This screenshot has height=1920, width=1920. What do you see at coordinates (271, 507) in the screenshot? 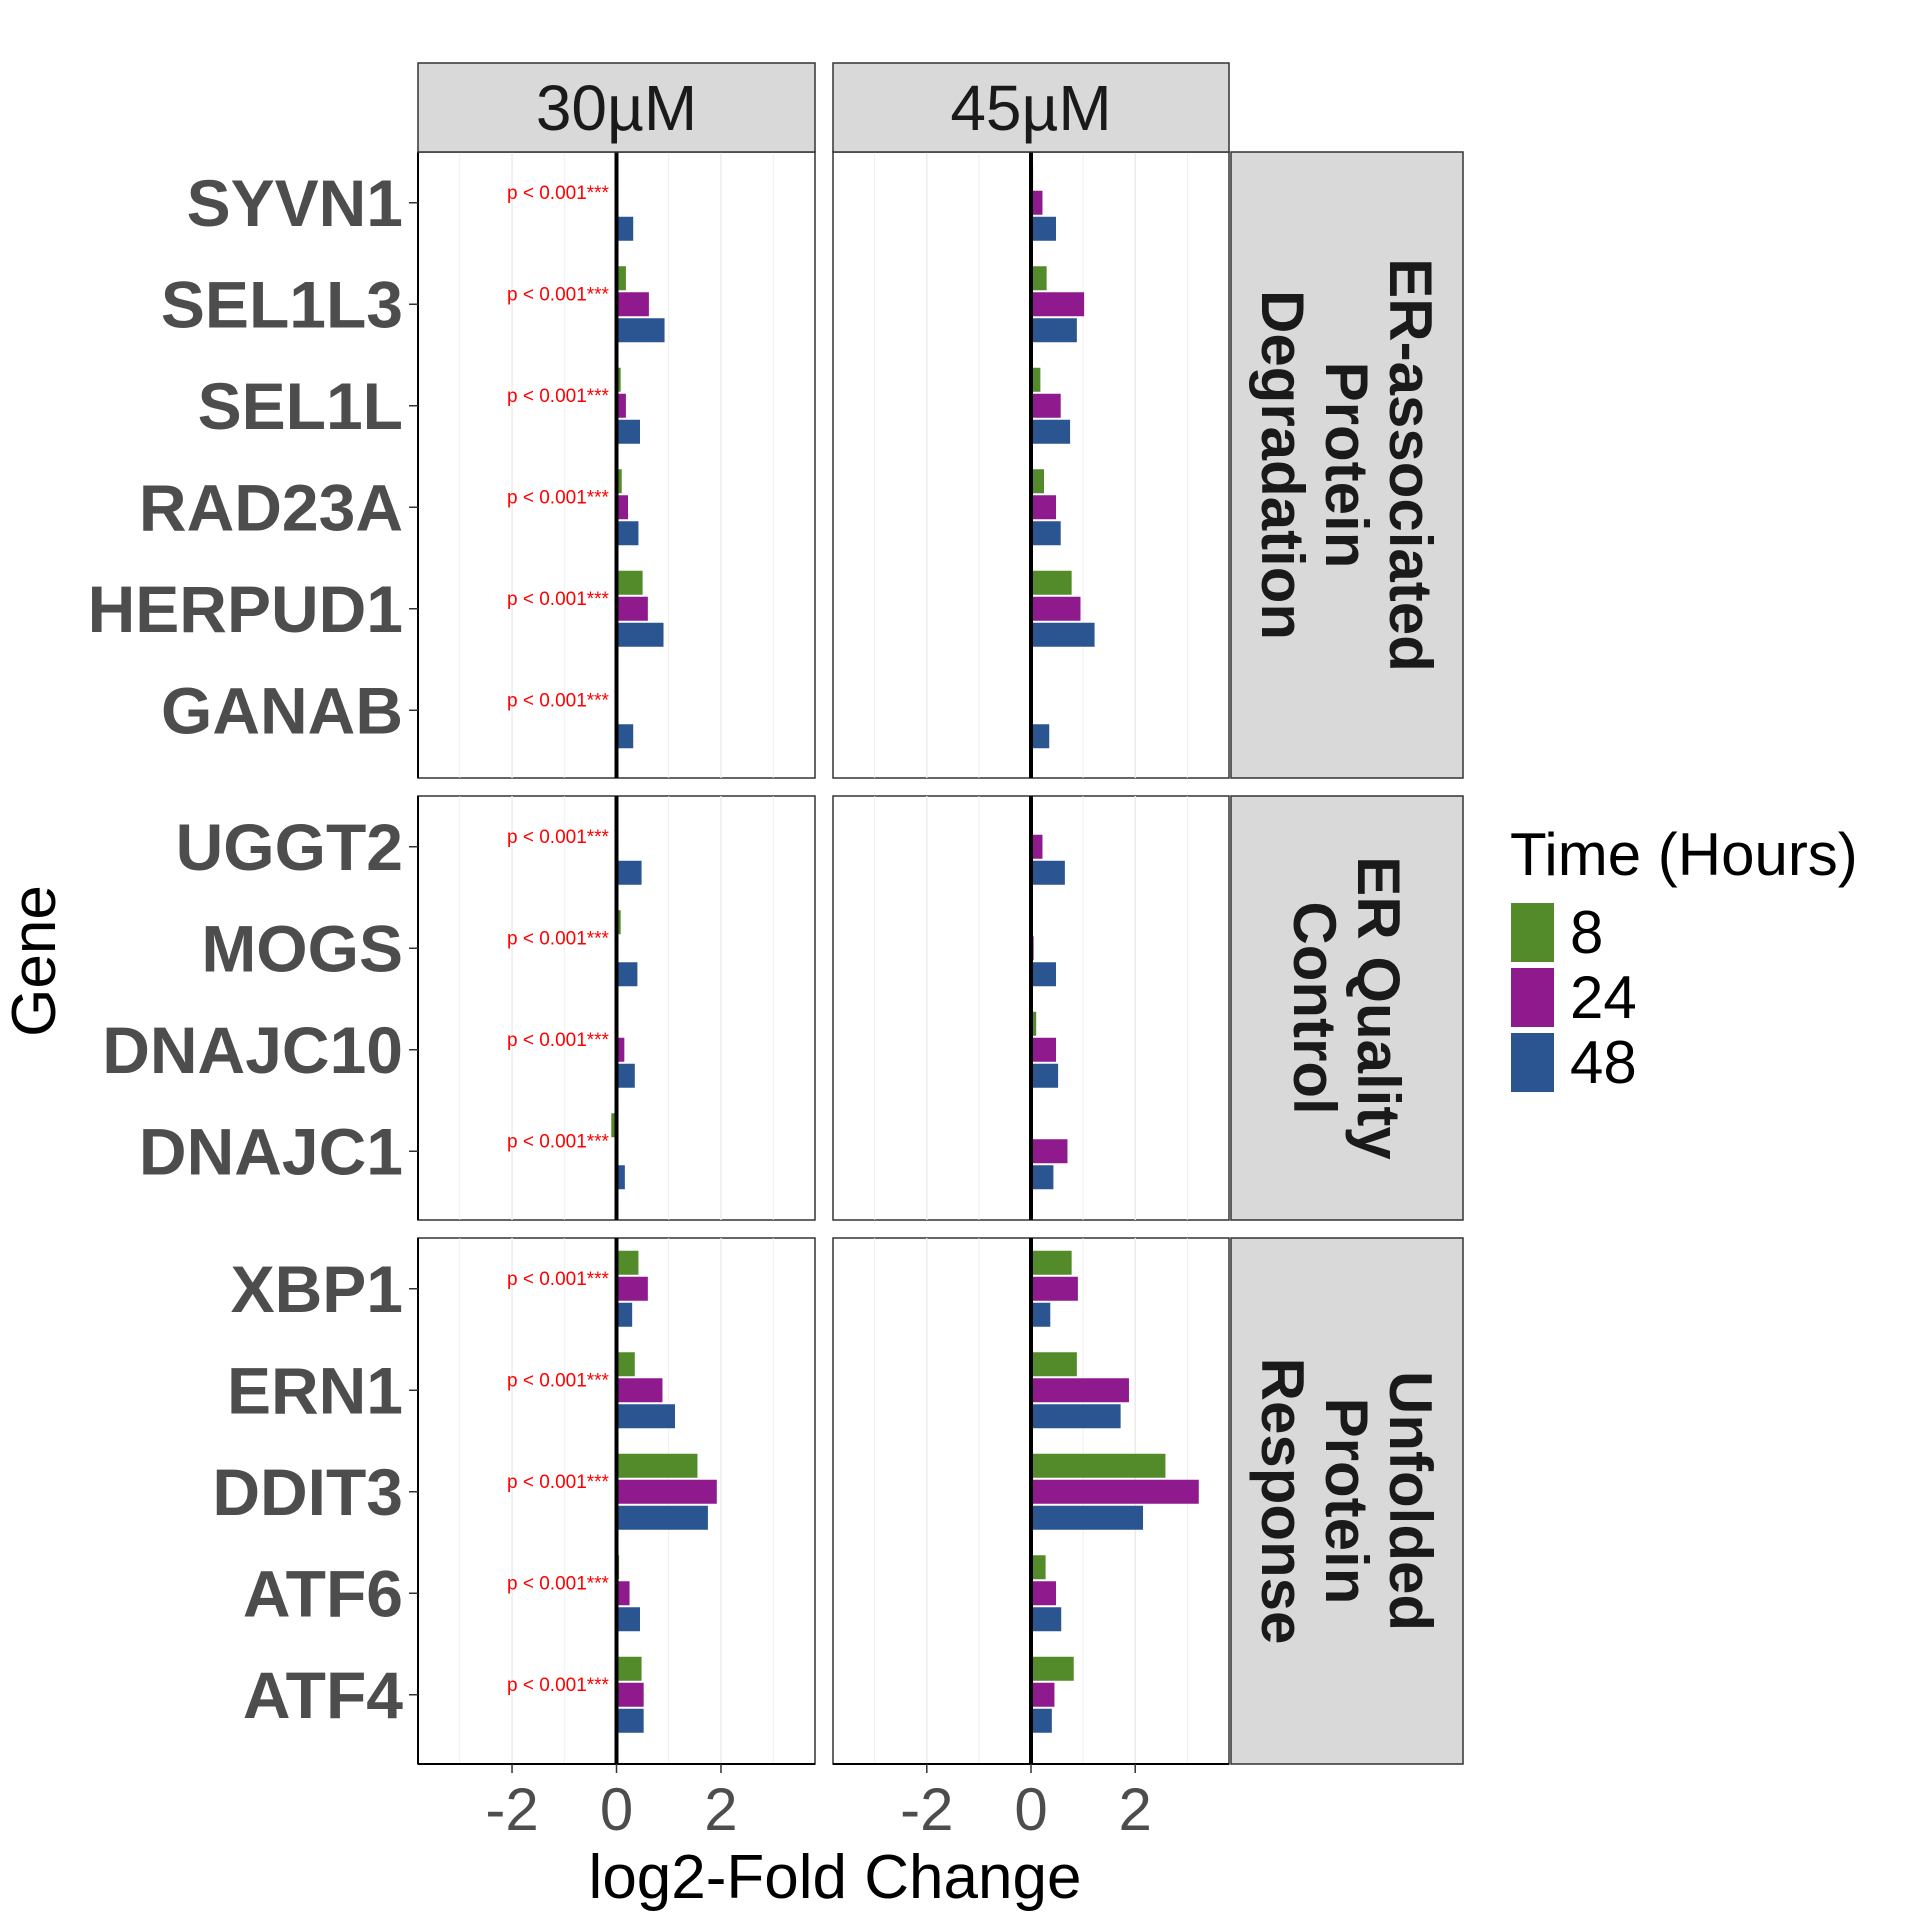
I see `gene-label-rad23a: RAD23A` at bounding box center [271, 507].